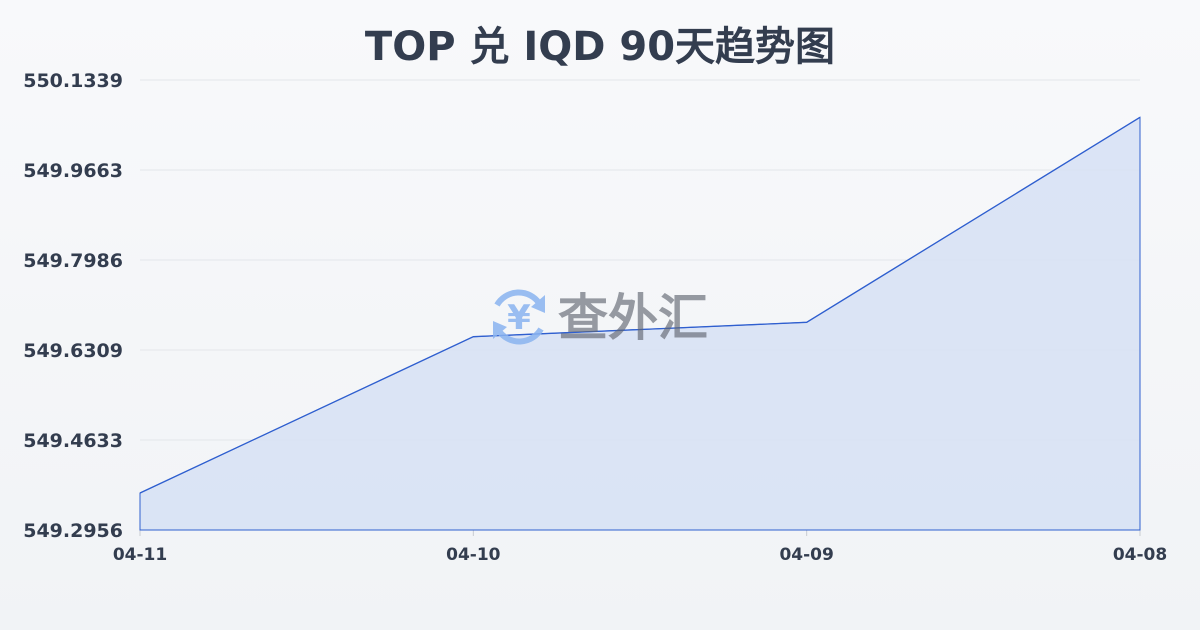 The width and height of the screenshot is (1200, 630). I want to click on yen-exchange-icon: ¥, so click(519, 317).